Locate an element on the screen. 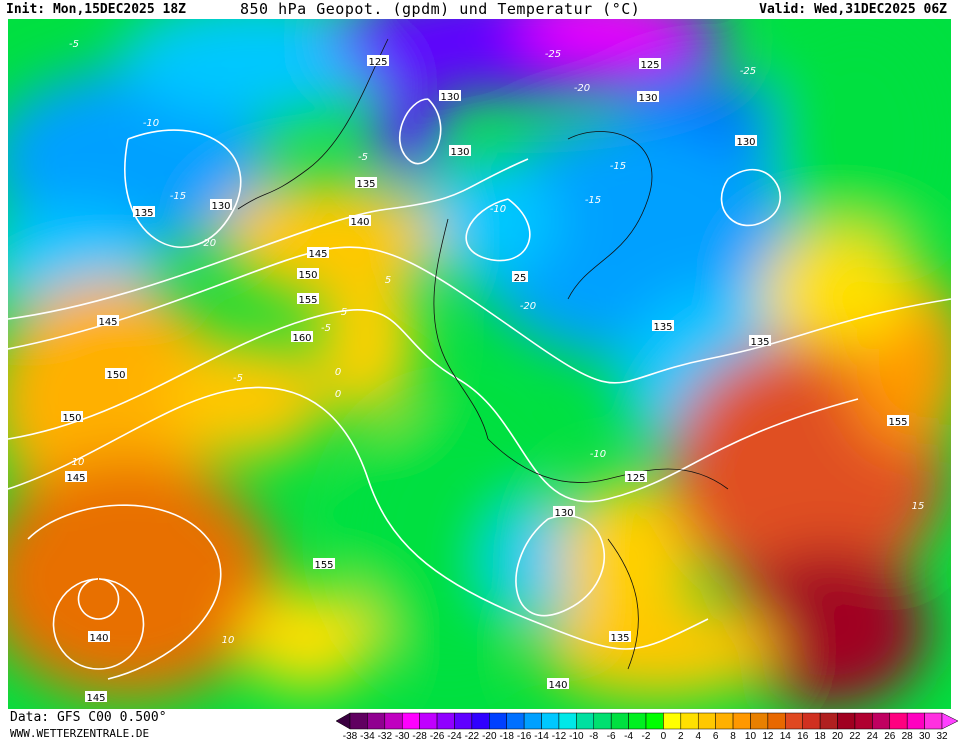  colorbar-label: 12 is located at coordinates (768, 735).